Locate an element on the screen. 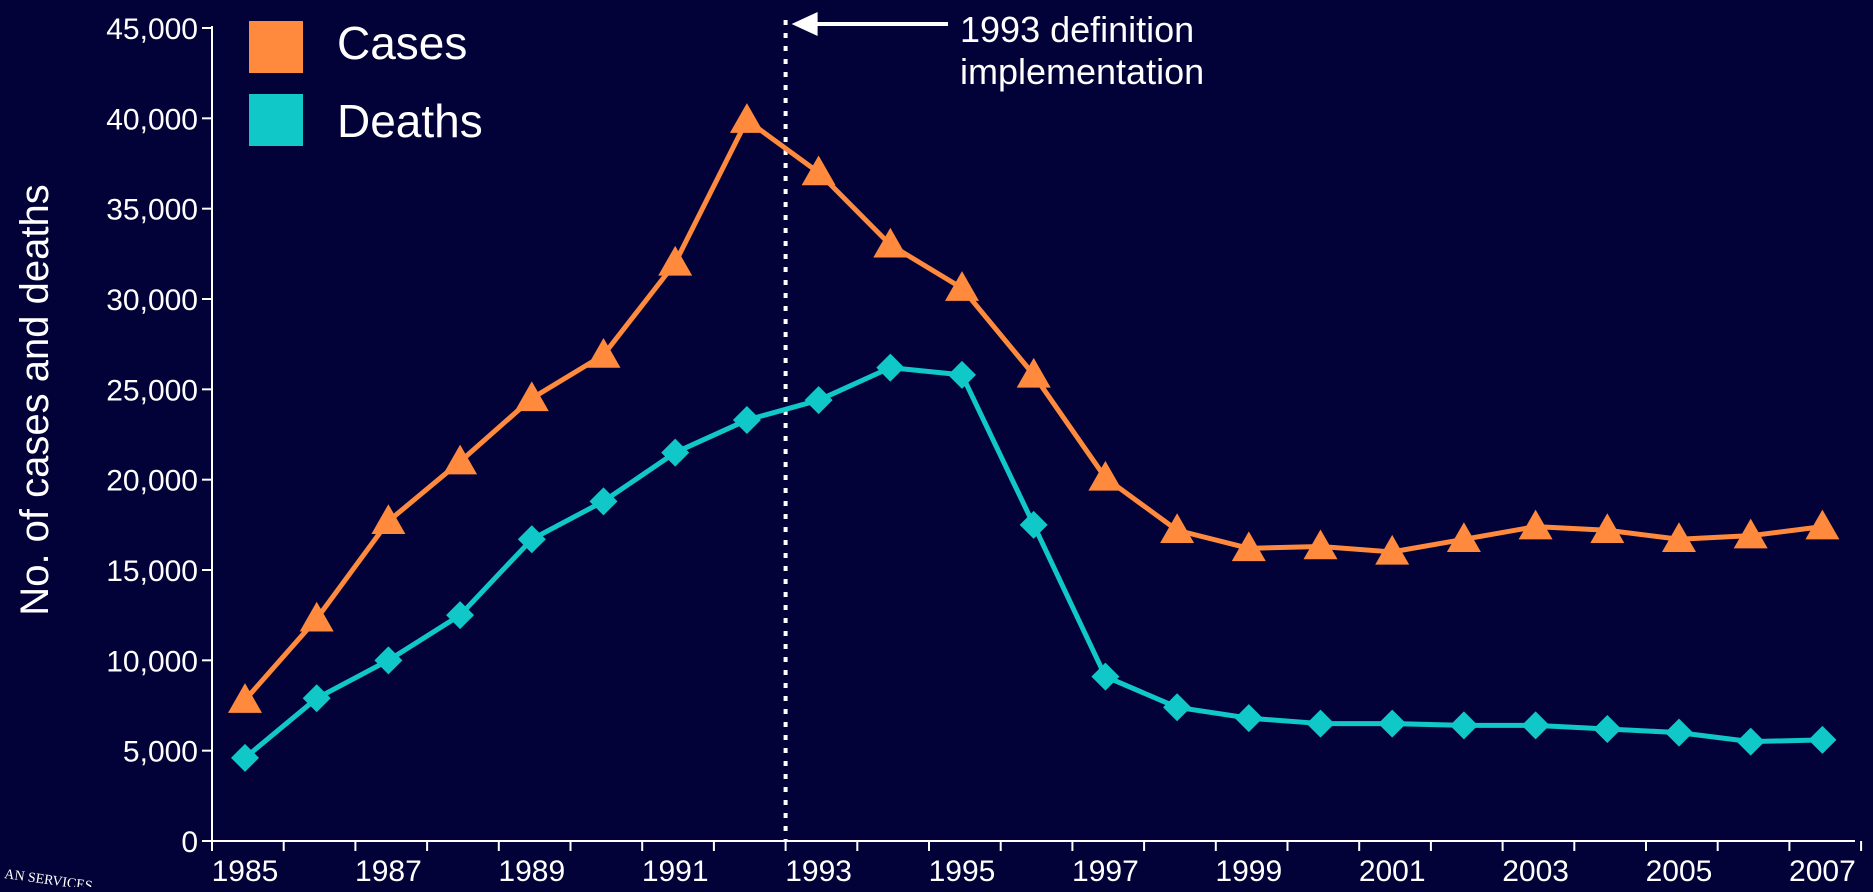 The image size is (1873, 892). x-tick-label: 1997 is located at coordinates (1105, 871).